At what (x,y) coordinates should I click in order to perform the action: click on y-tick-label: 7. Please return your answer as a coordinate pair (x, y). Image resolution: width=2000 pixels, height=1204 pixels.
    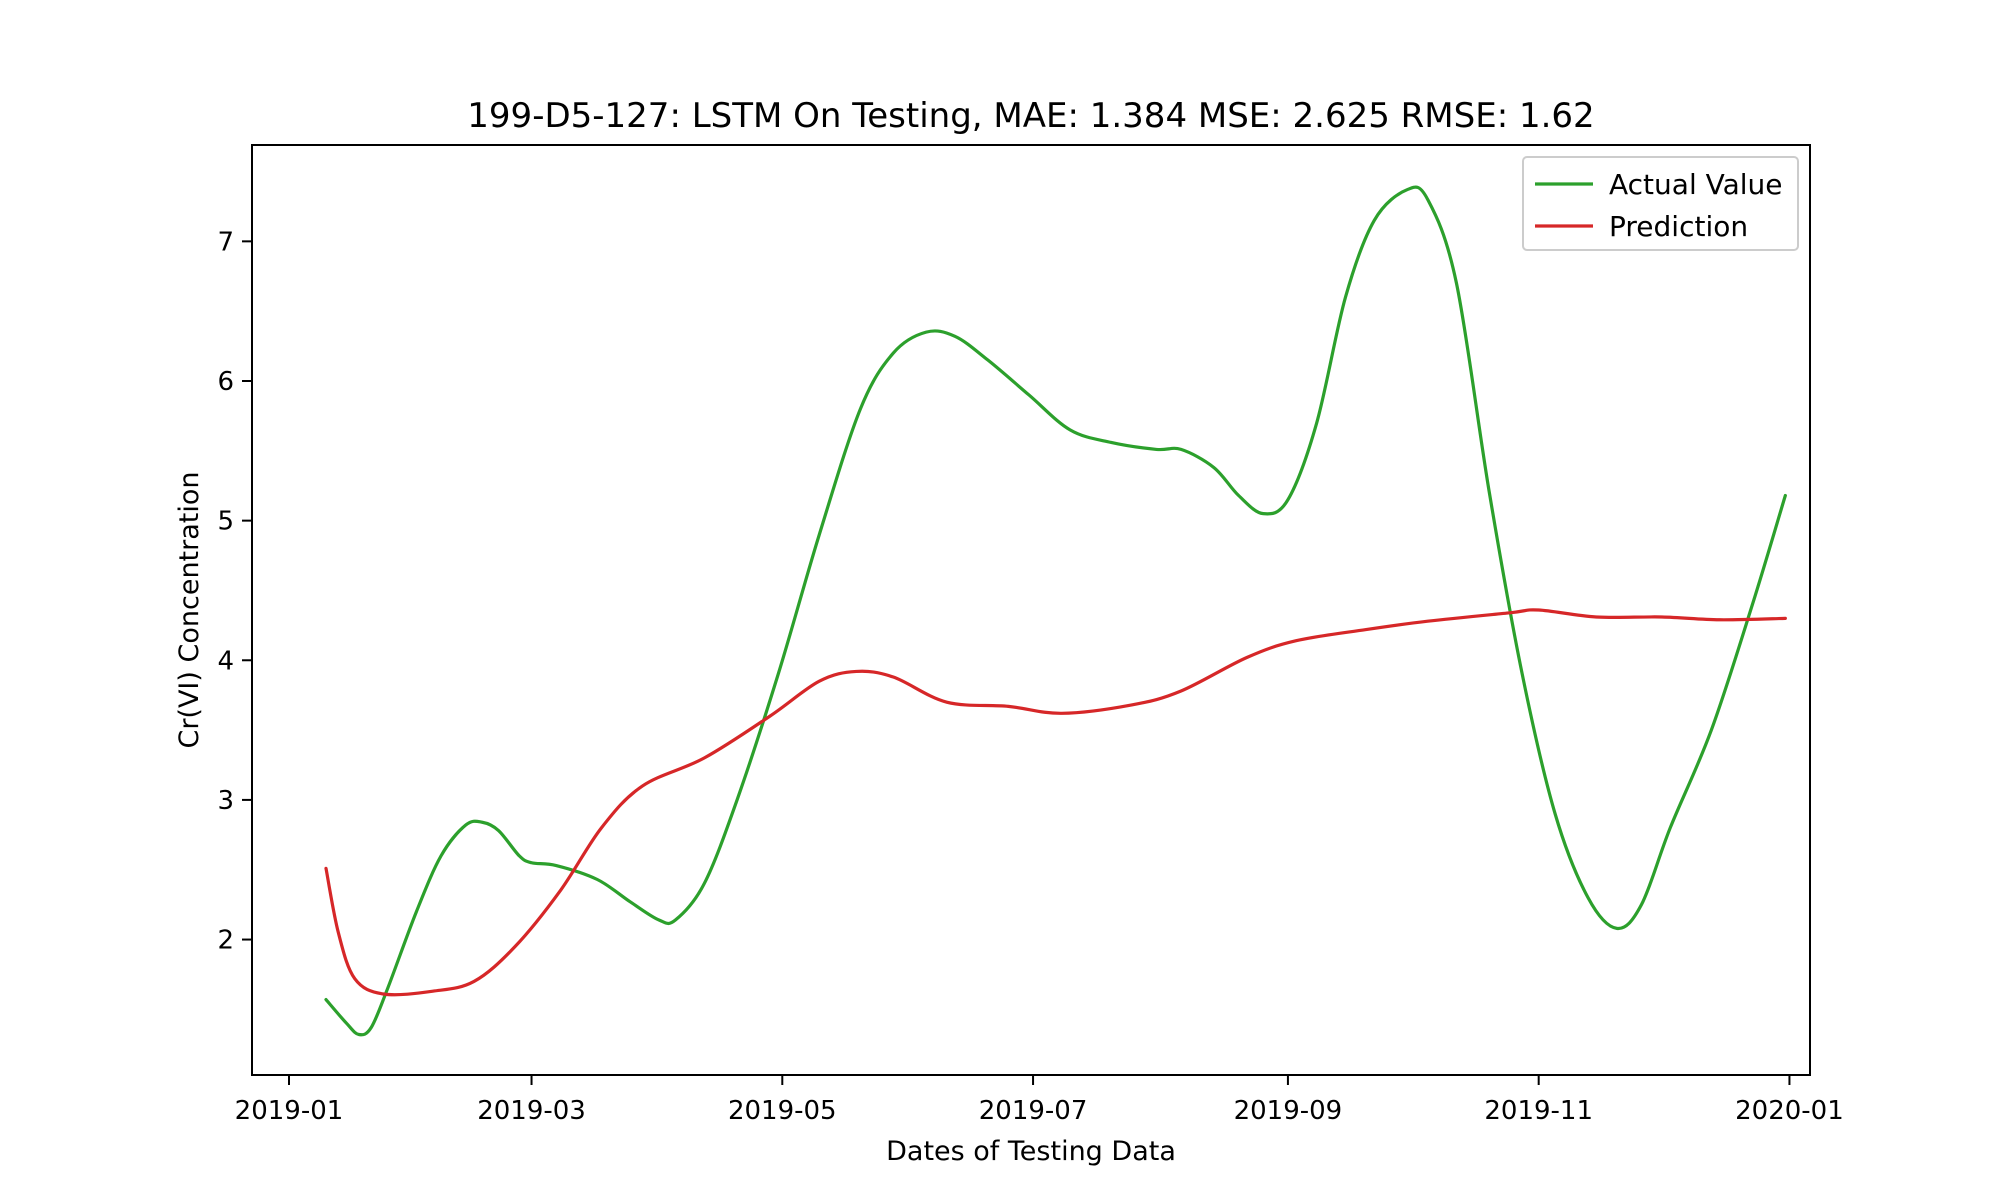
    Looking at the image, I should click on (225, 242).